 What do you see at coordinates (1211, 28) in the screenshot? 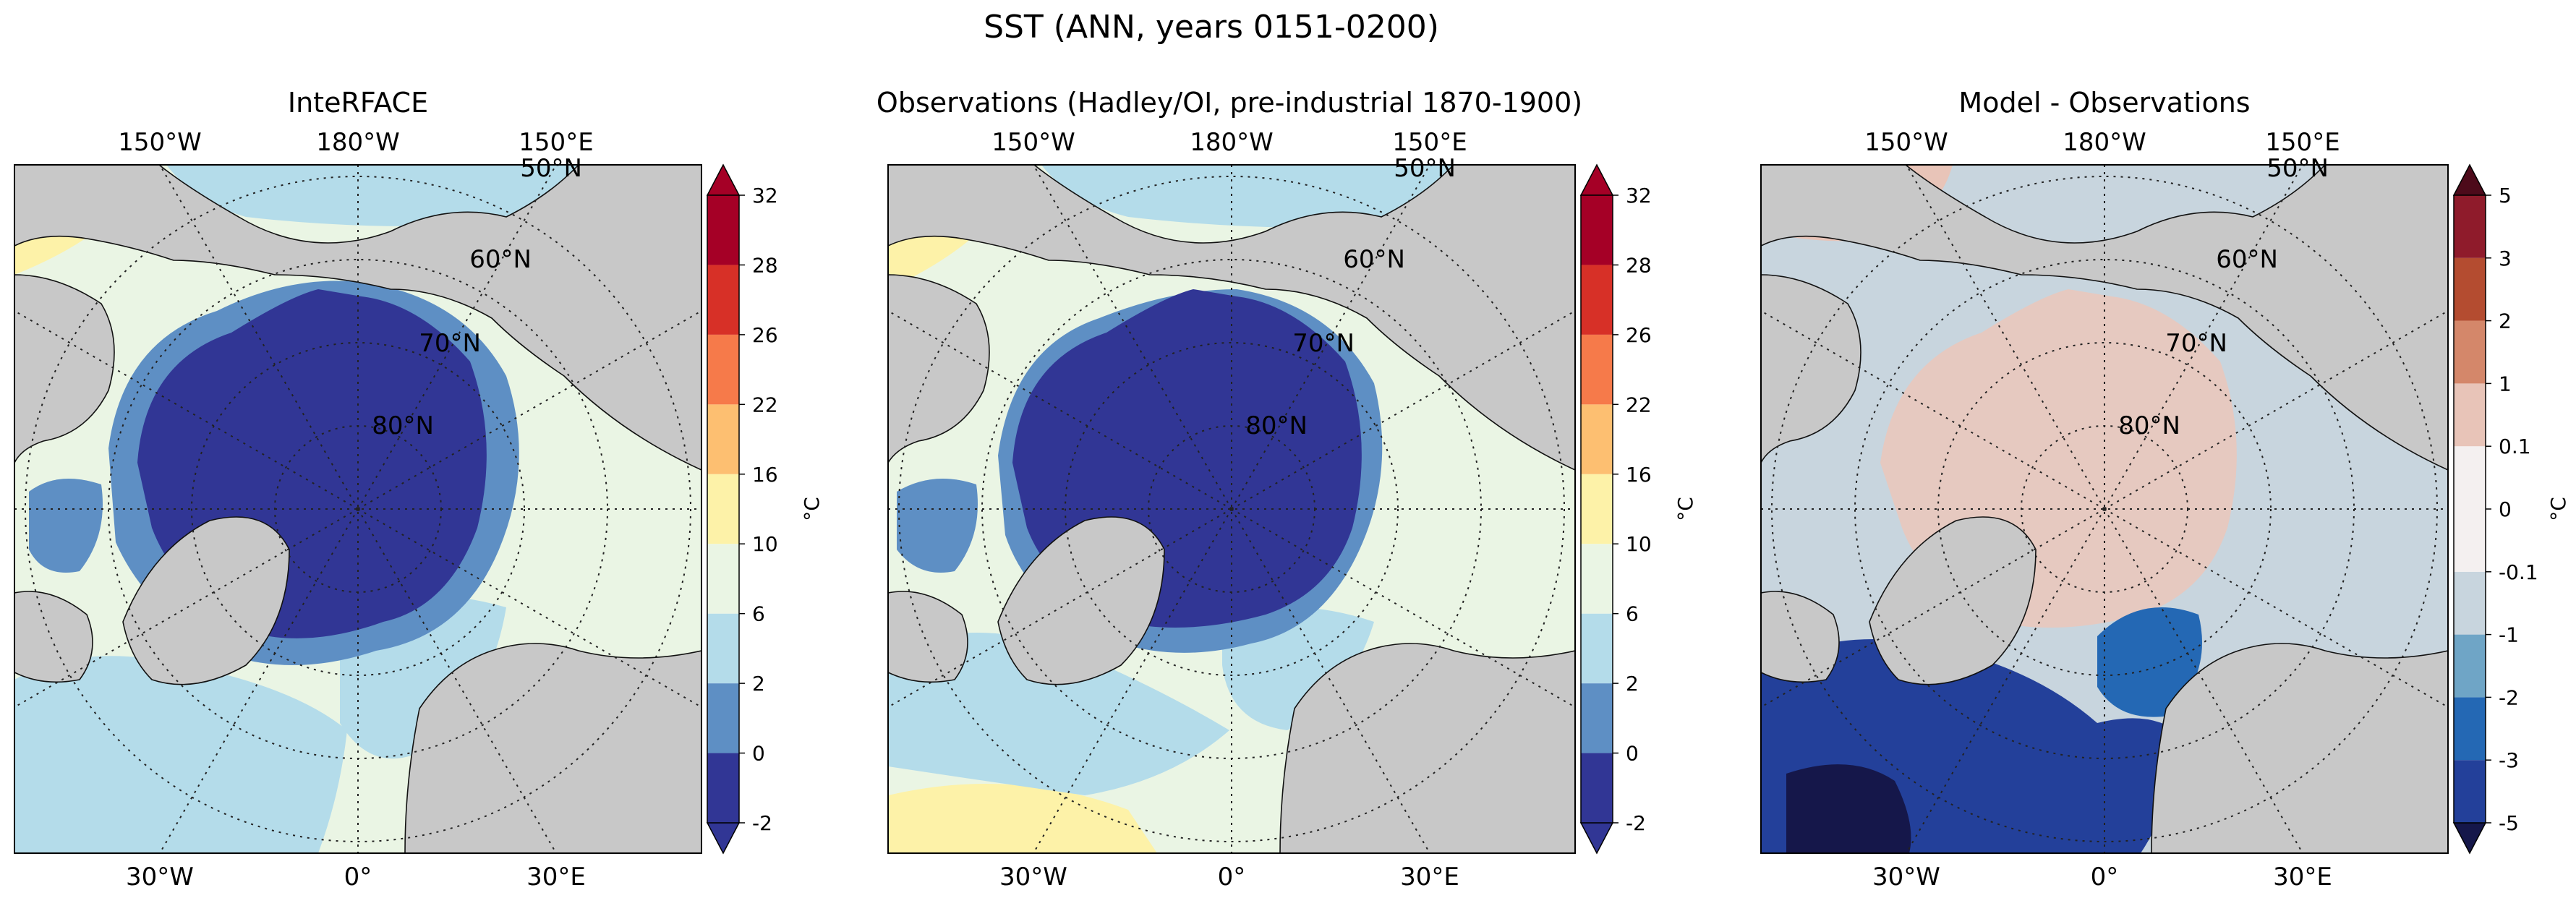
I see `figure-title: SST (ANN, years 0151-0200)` at bounding box center [1211, 28].